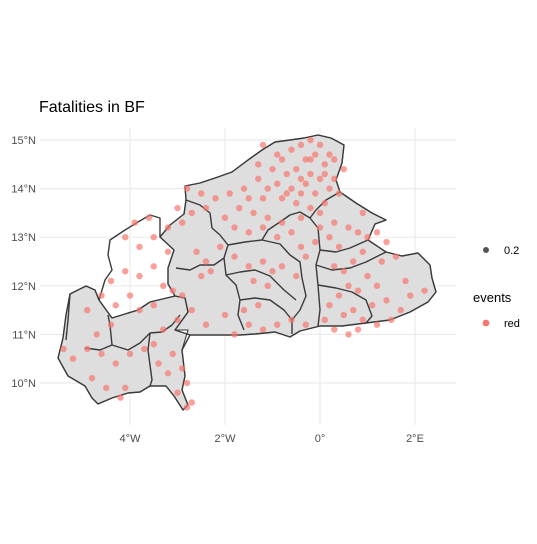 This screenshot has width=537, height=544. What do you see at coordinates (23, 238) in the screenshot?
I see `y-tick-label: 13°N` at bounding box center [23, 238].